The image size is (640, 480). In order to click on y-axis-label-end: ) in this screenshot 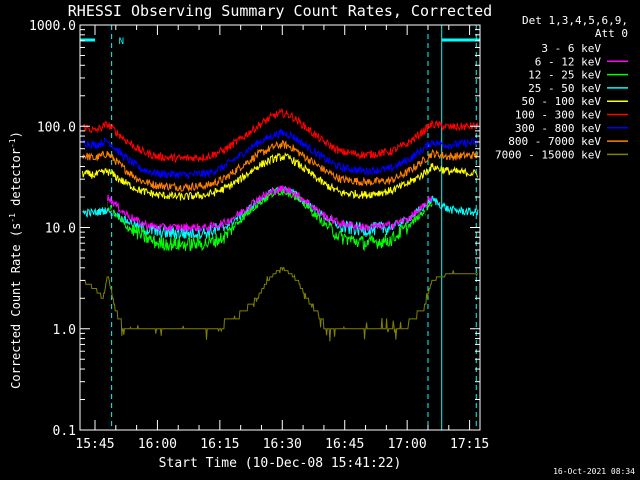, I will do `click(16, 134)`.